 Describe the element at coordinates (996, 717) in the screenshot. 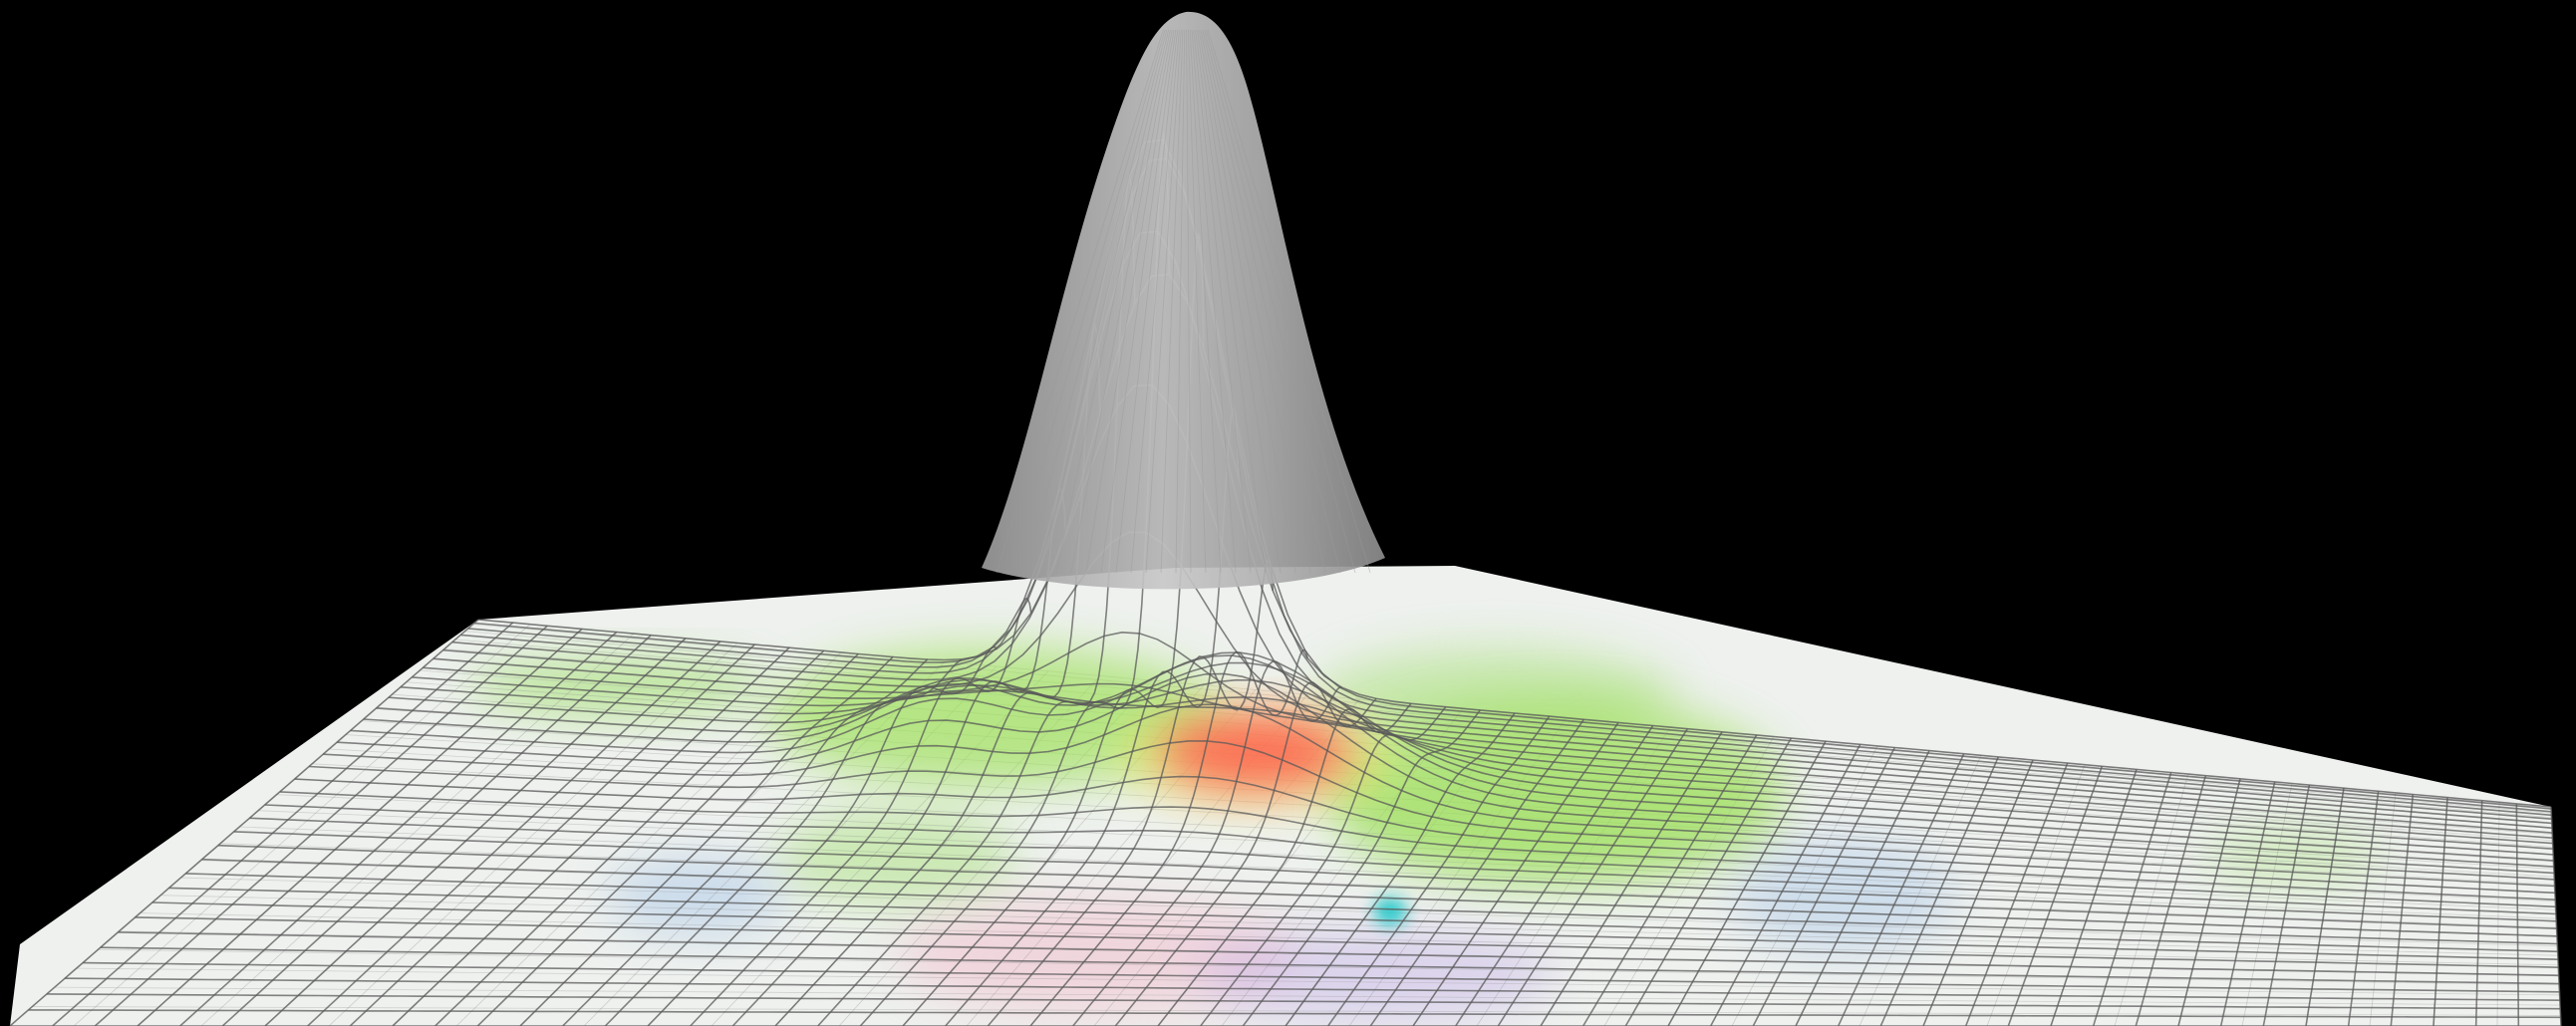

I see `heat-zone-green` at that location.